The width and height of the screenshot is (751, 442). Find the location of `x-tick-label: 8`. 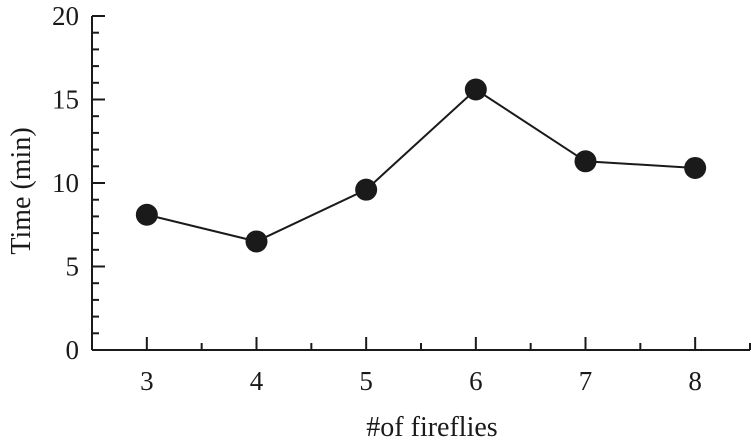

x-tick-label: 8 is located at coordinates (695, 381).